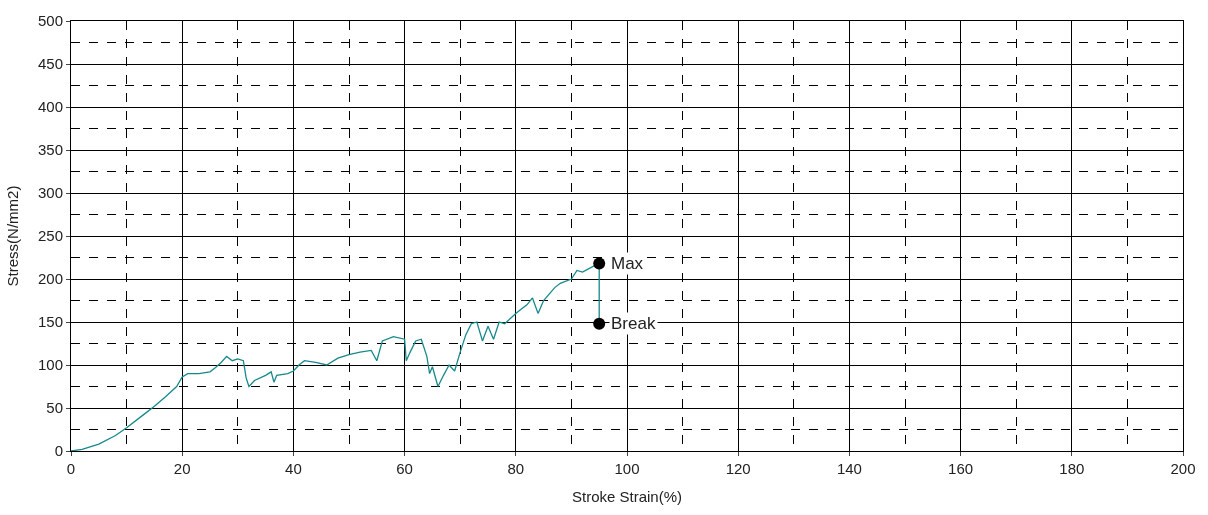  What do you see at coordinates (627, 496) in the screenshot?
I see `x-axis-title: Stroke Strain(%)` at bounding box center [627, 496].